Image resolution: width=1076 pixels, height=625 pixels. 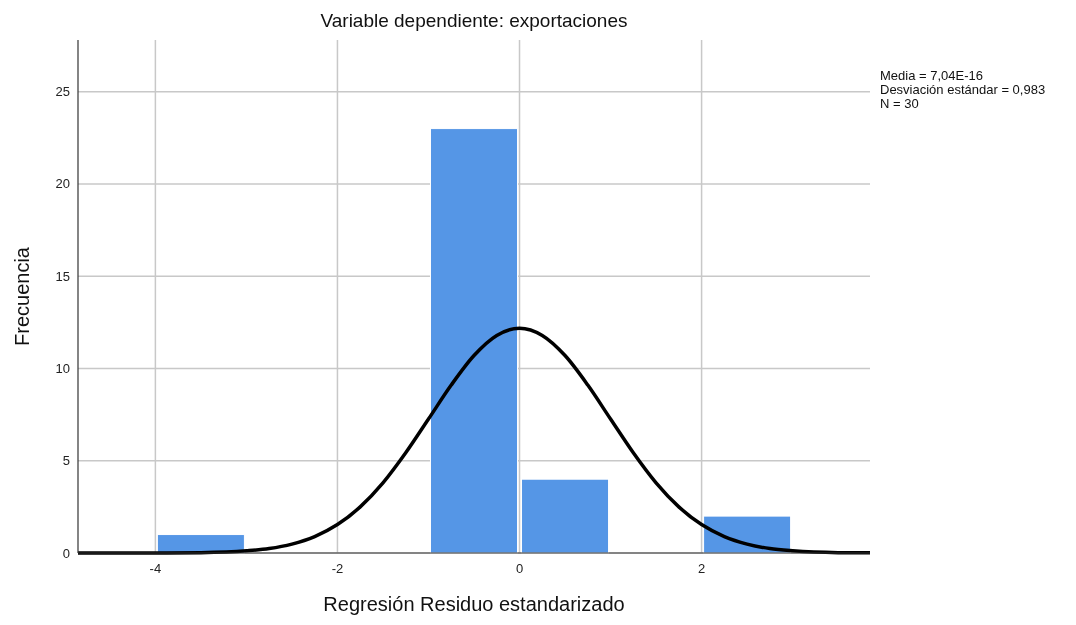 What do you see at coordinates (963, 89) in the screenshot?
I see `text: Desviación estándar = 0,983` at bounding box center [963, 89].